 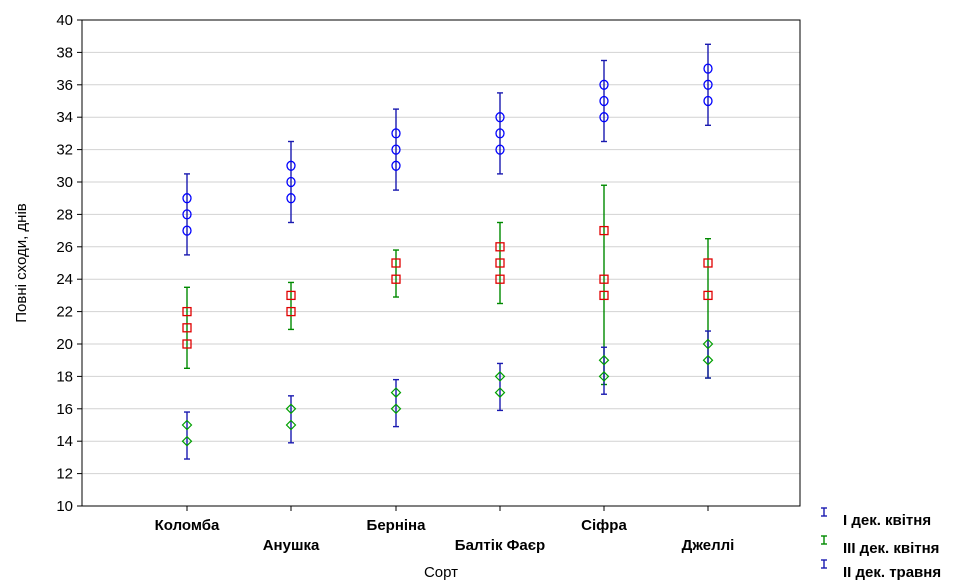 What do you see at coordinates (708, 545) in the screenshot?
I see `x-tick-label: Джеллі` at bounding box center [708, 545].